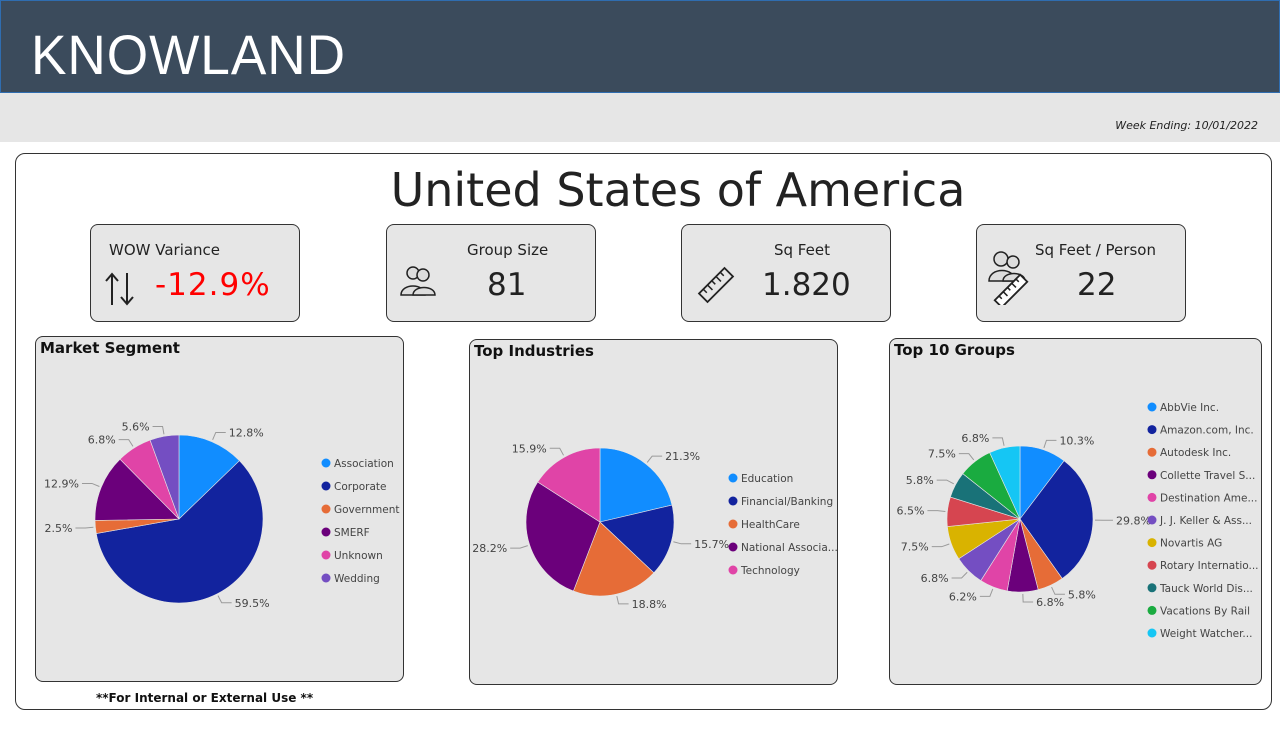  I want to click on chart-title: Market Segment, so click(110, 348).